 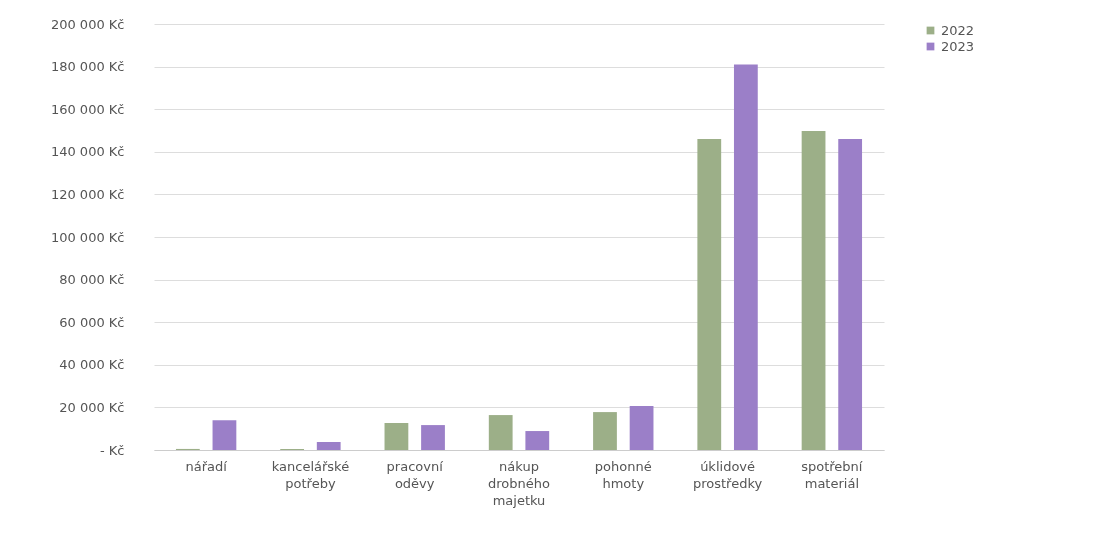 What do you see at coordinates (112, 450) in the screenshot?
I see `y-tick-label: - Kč` at bounding box center [112, 450].